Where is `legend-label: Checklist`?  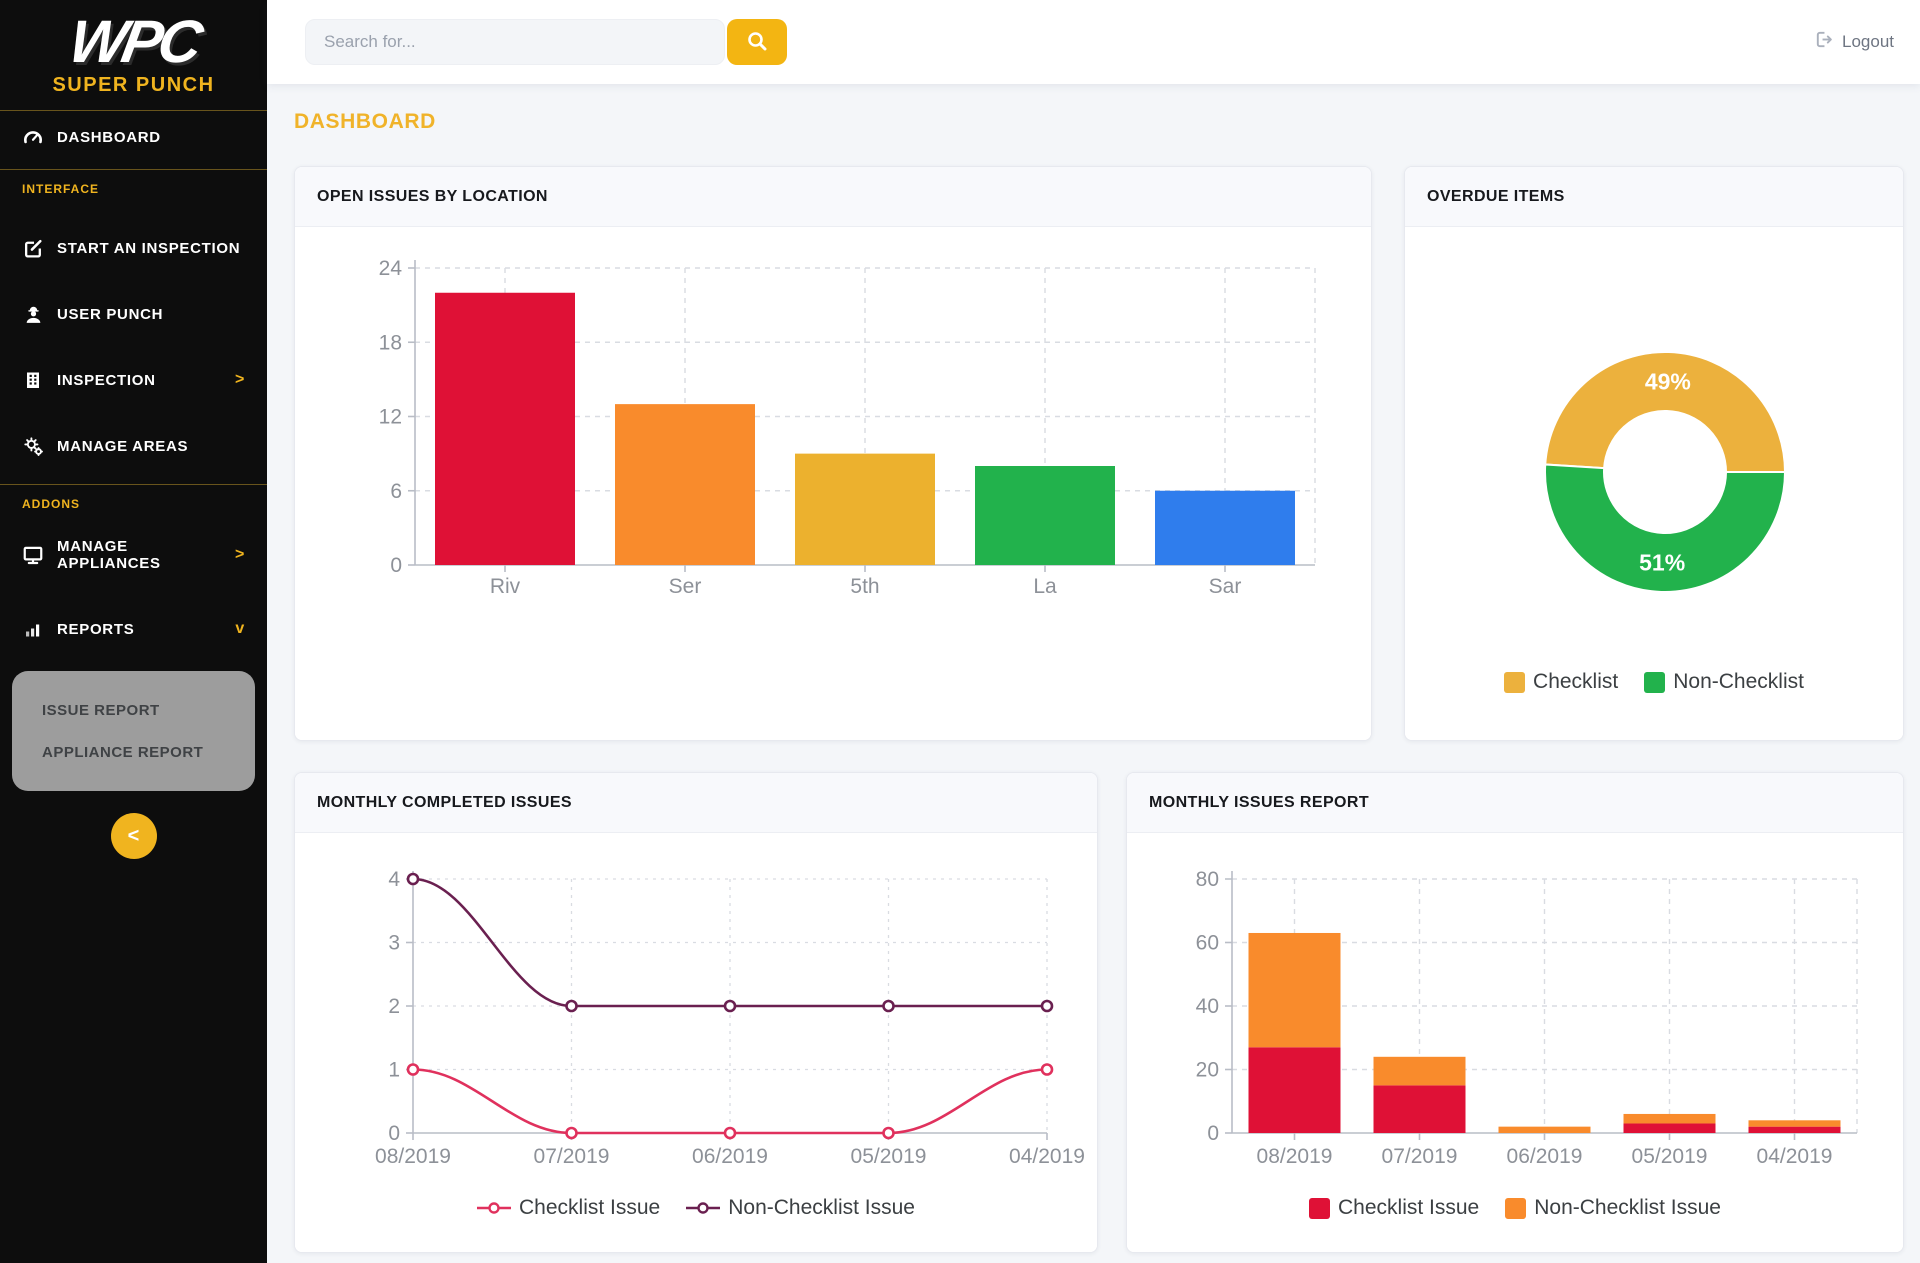 legend-label: Checklist is located at coordinates (1576, 681).